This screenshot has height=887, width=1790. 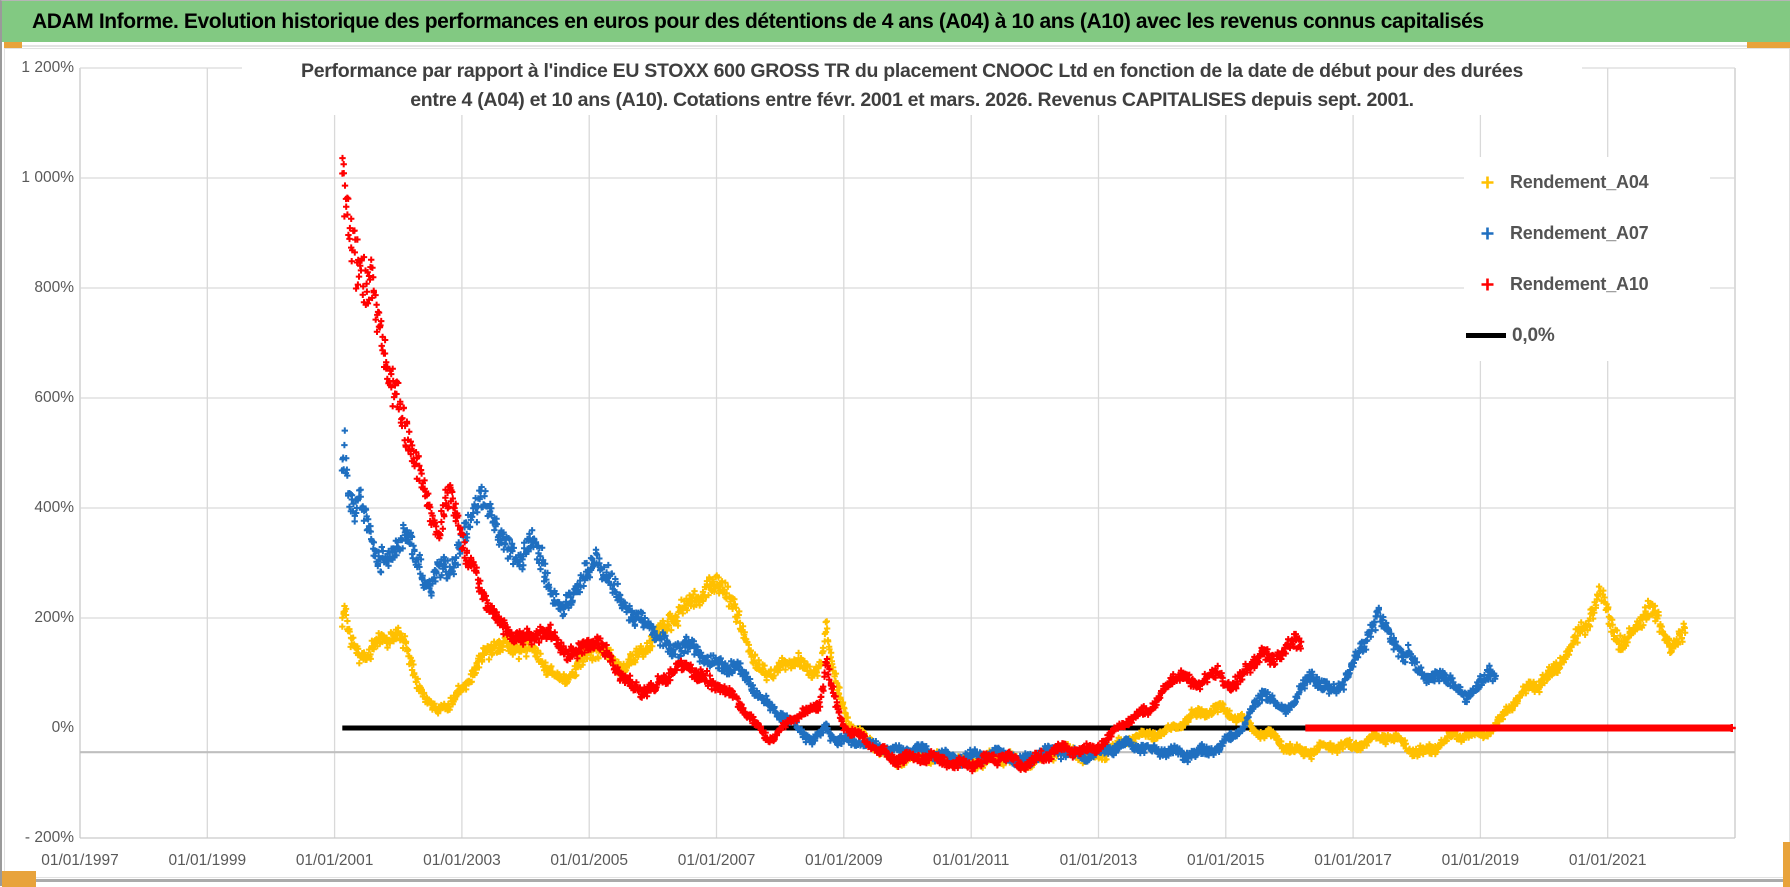 What do you see at coordinates (1488, 335) in the screenshot?
I see `legend-line-swatch` at bounding box center [1488, 335].